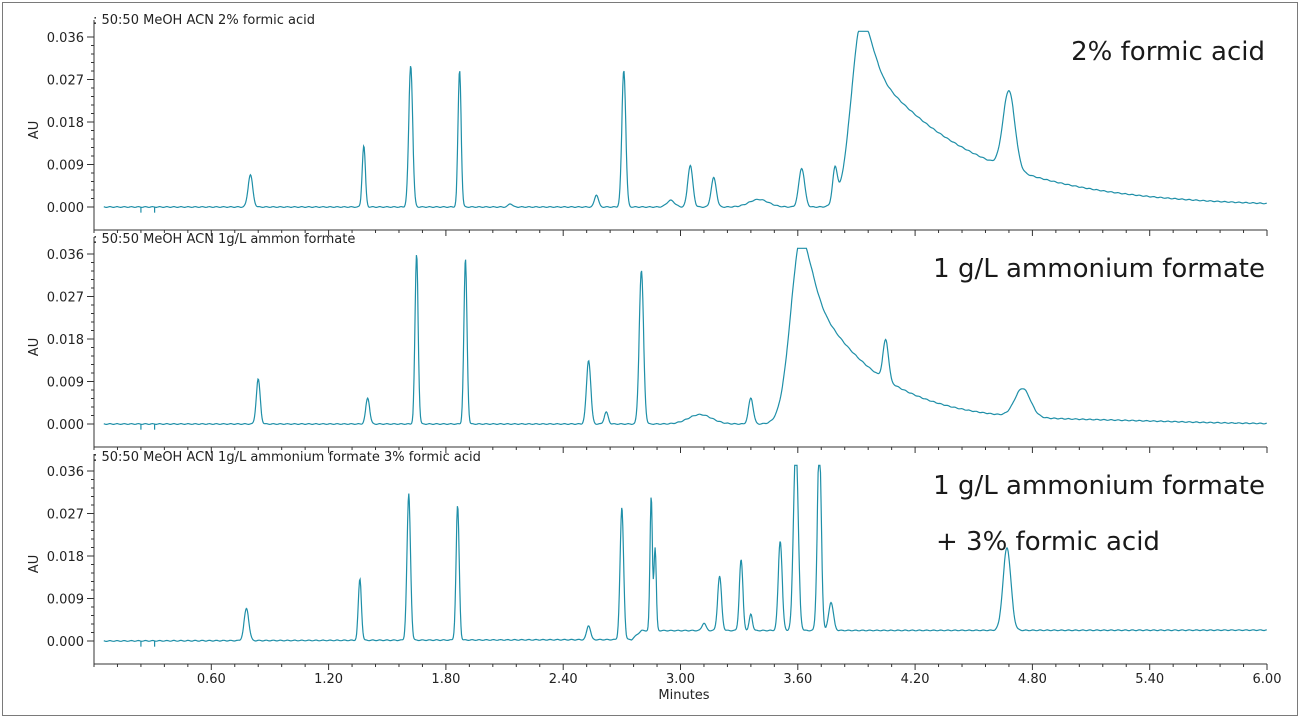  What do you see at coordinates (65, 515) in the screenshot?
I see `panel-3-y-tick-label: 0.027` at bounding box center [65, 515].